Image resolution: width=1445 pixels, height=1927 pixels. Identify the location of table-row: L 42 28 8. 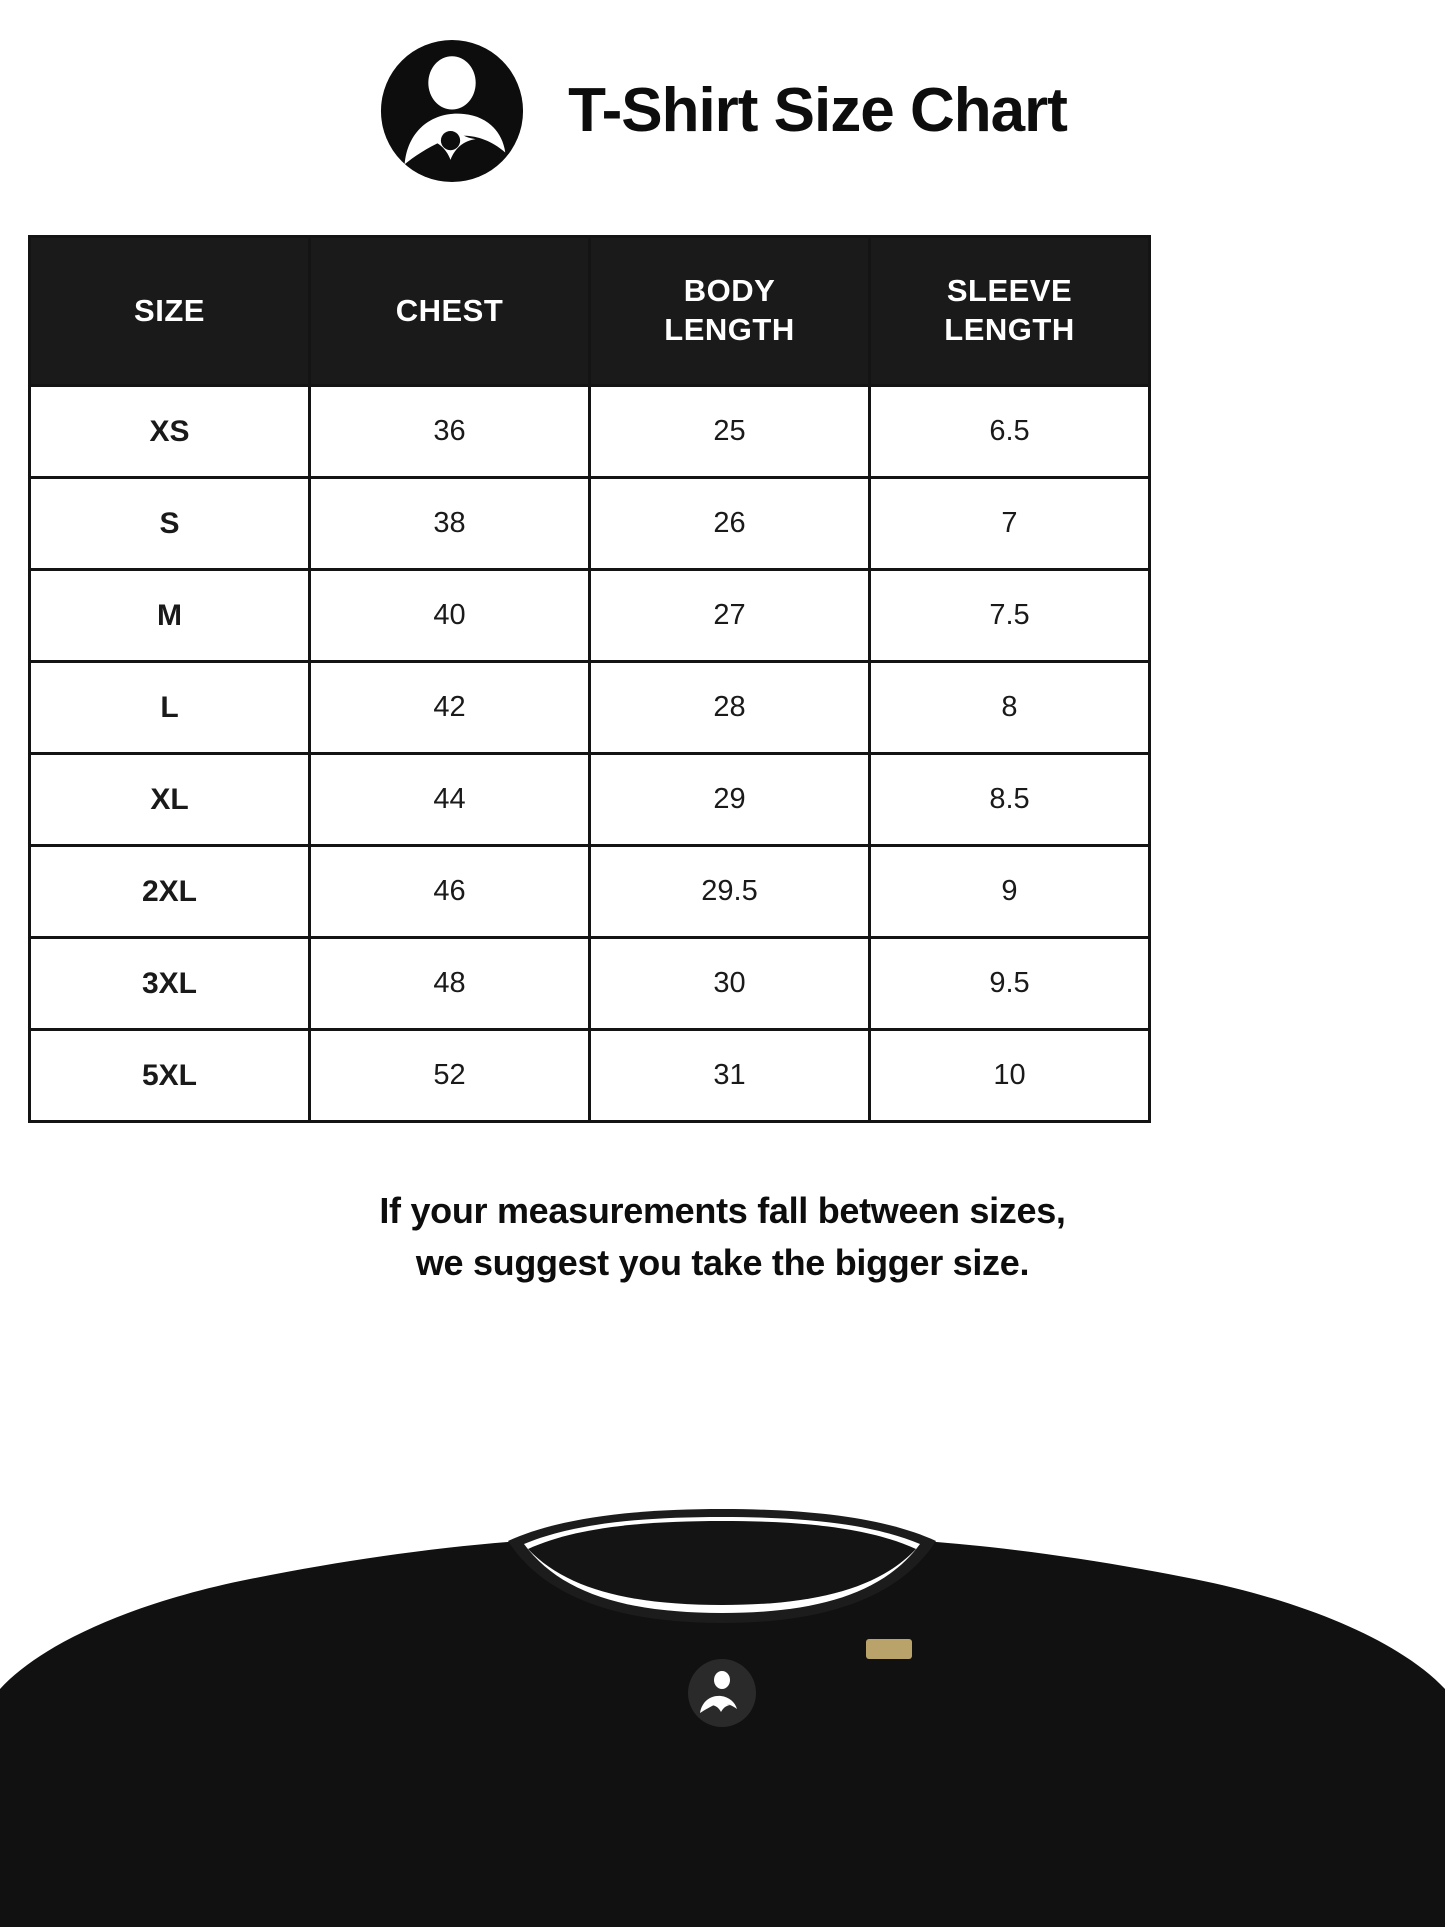
(589, 707).